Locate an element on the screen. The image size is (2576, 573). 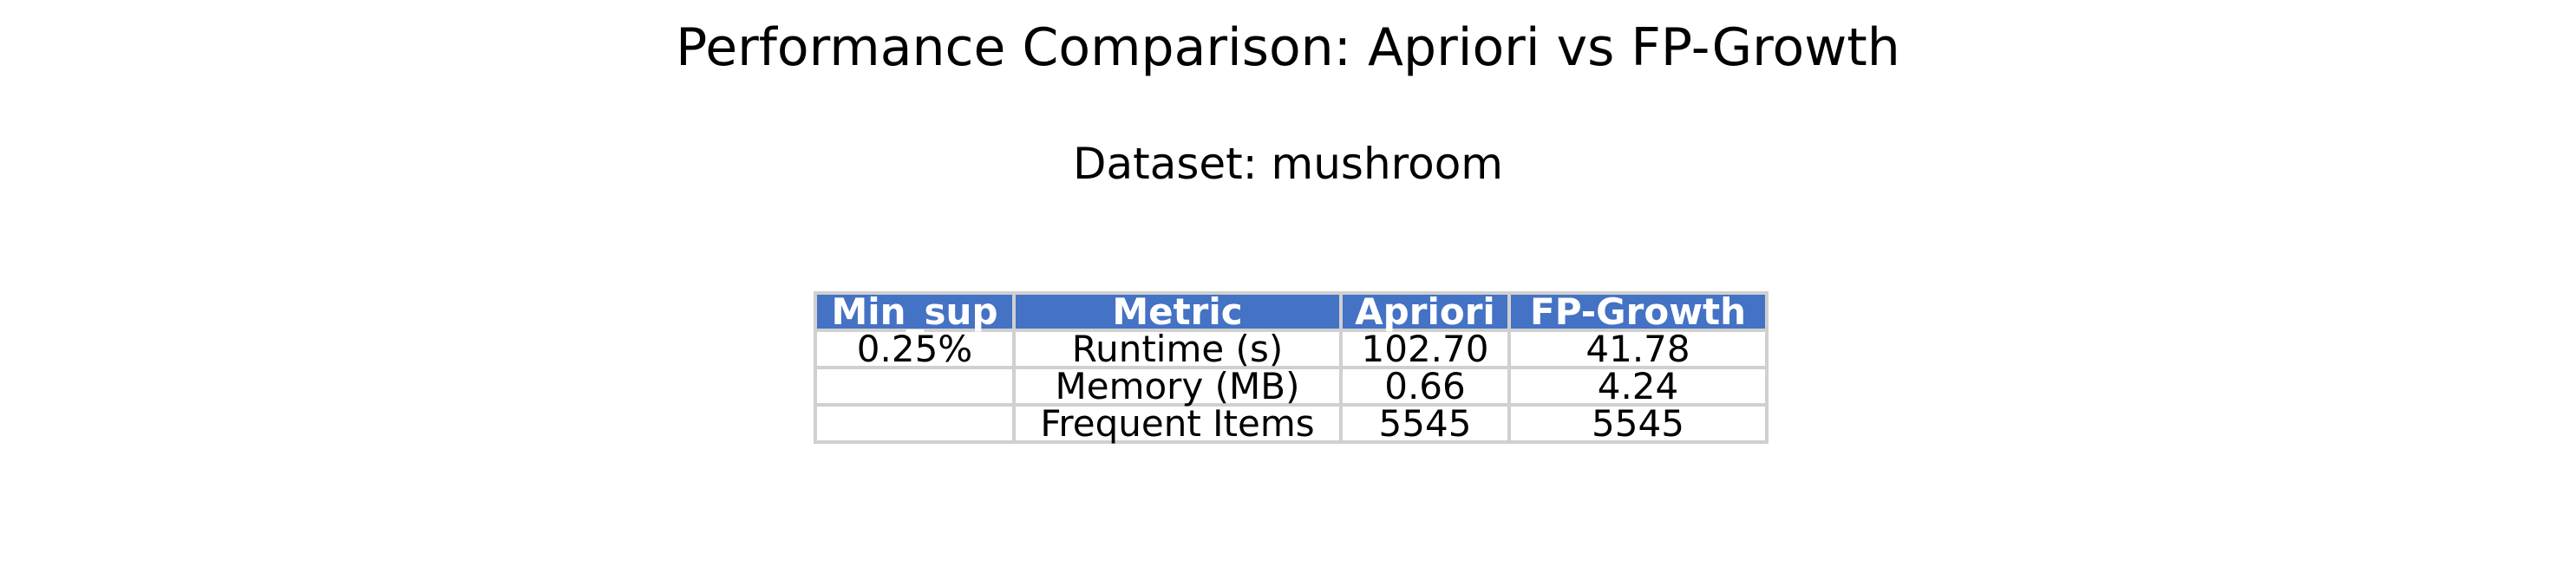
cell-fp-growth: 5545 is located at coordinates (1638, 424).